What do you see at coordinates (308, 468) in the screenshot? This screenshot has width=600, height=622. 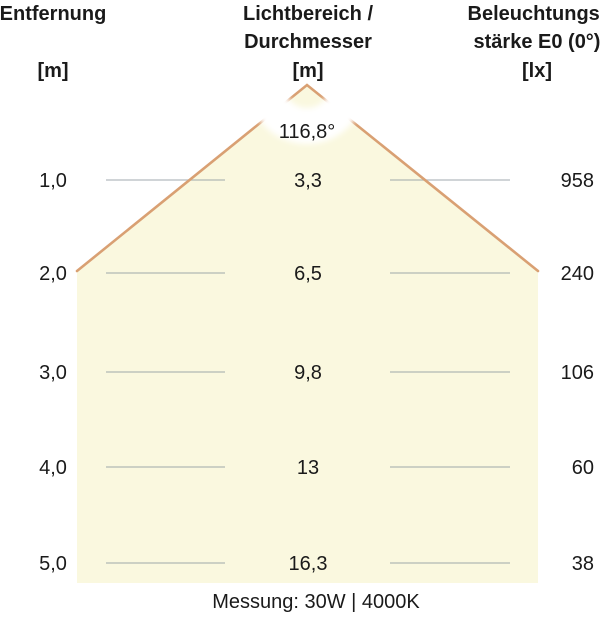 I see `row4-diameter: 13` at bounding box center [308, 468].